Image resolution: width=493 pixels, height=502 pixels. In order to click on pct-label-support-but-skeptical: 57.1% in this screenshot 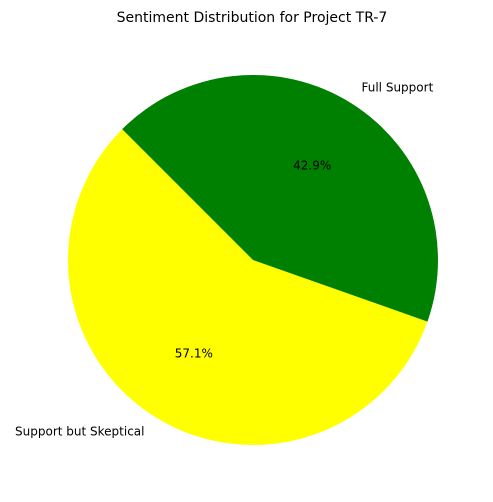, I will do `click(194, 353)`.